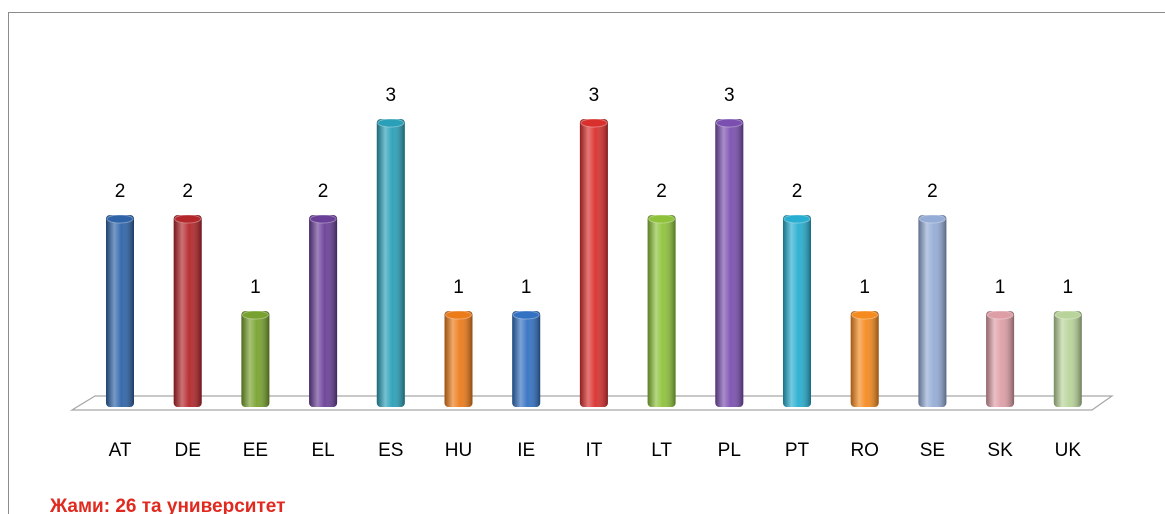 The image size is (1165, 514). What do you see at coordinates (322, 450) in the screenshot?
I see `x-tick-label: EL` at bounding box center [322, 450].